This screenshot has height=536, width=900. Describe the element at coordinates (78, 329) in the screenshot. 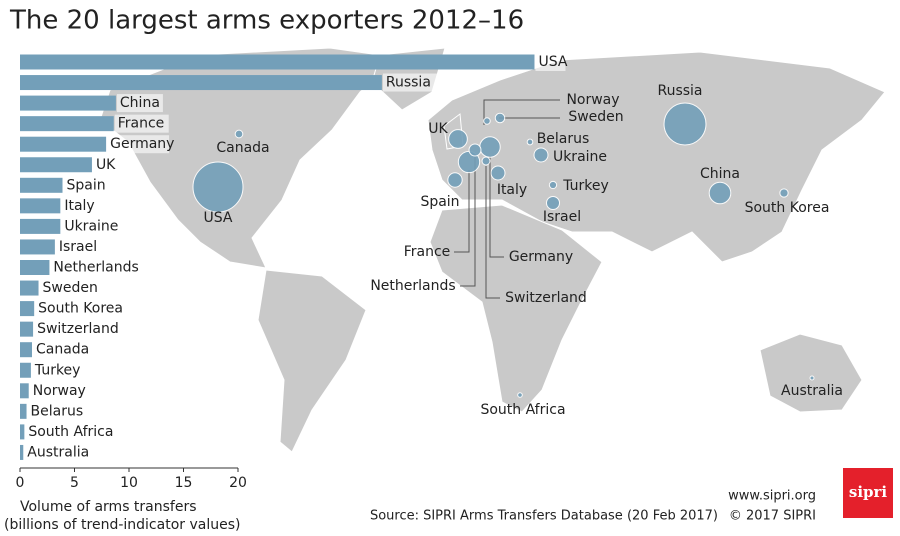

I see `bar-label: Switzerland` at that location.